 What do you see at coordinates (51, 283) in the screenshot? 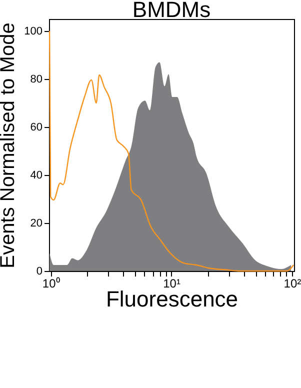
I see `x-tick-label: 10⁰` at bounding box center [51, 283].